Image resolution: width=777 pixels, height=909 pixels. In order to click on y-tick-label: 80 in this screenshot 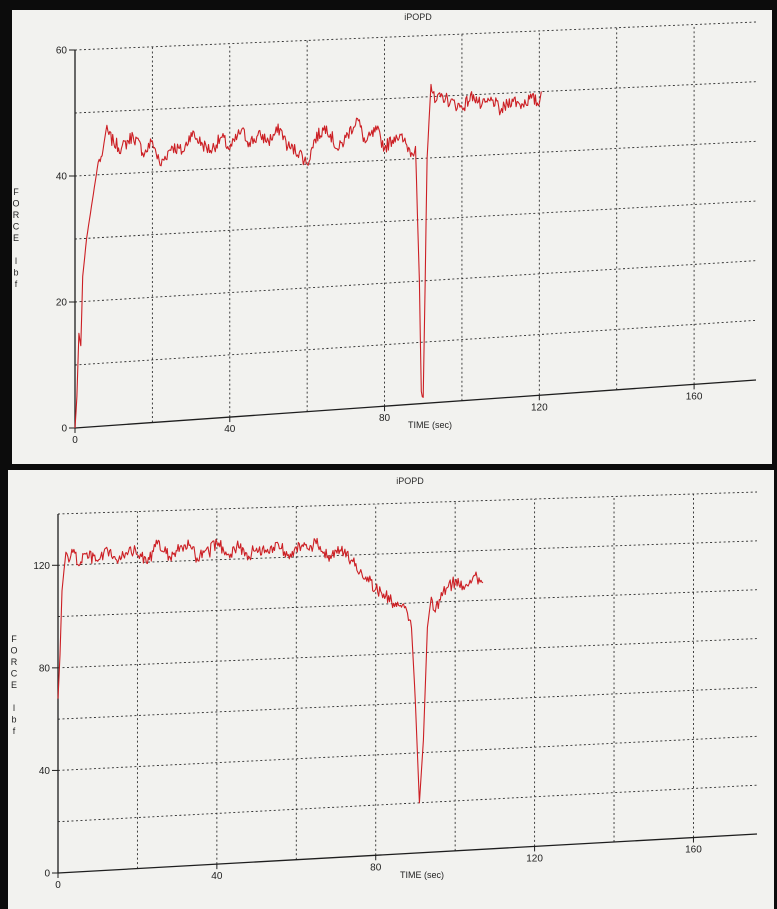, I will do `click(45, 668)`.